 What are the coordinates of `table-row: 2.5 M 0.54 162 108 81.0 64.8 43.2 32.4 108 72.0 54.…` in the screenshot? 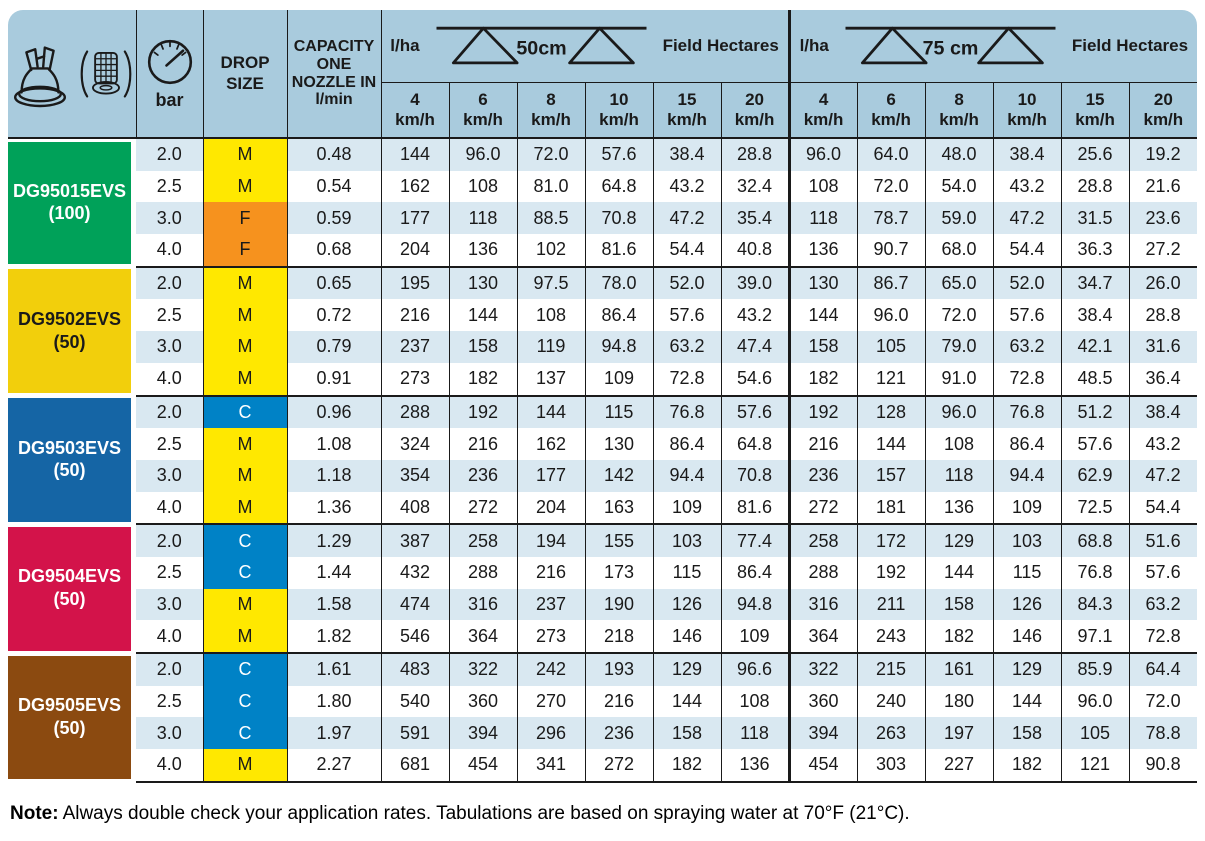 It's located at (602, 186).